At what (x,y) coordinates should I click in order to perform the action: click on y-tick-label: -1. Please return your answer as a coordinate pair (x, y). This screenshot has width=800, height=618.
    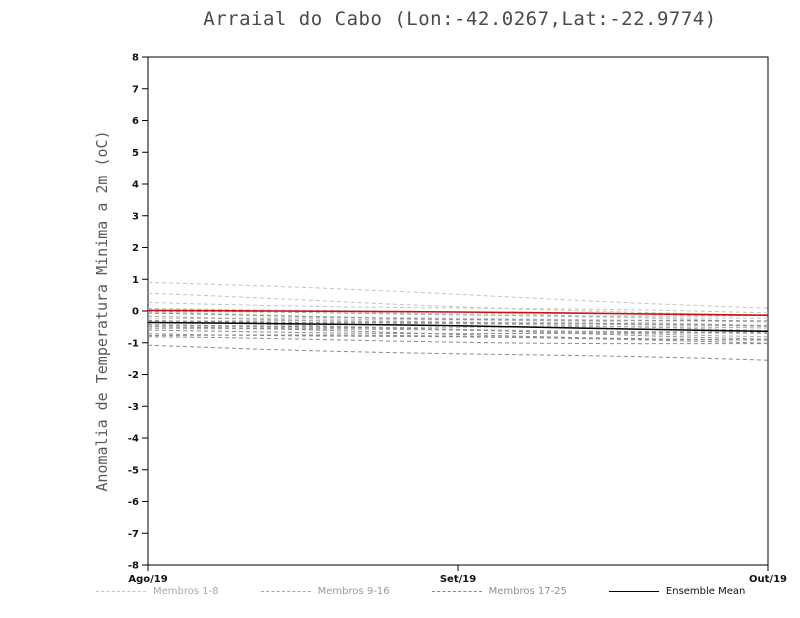
    Looking at the image, I should click on (133, 343).